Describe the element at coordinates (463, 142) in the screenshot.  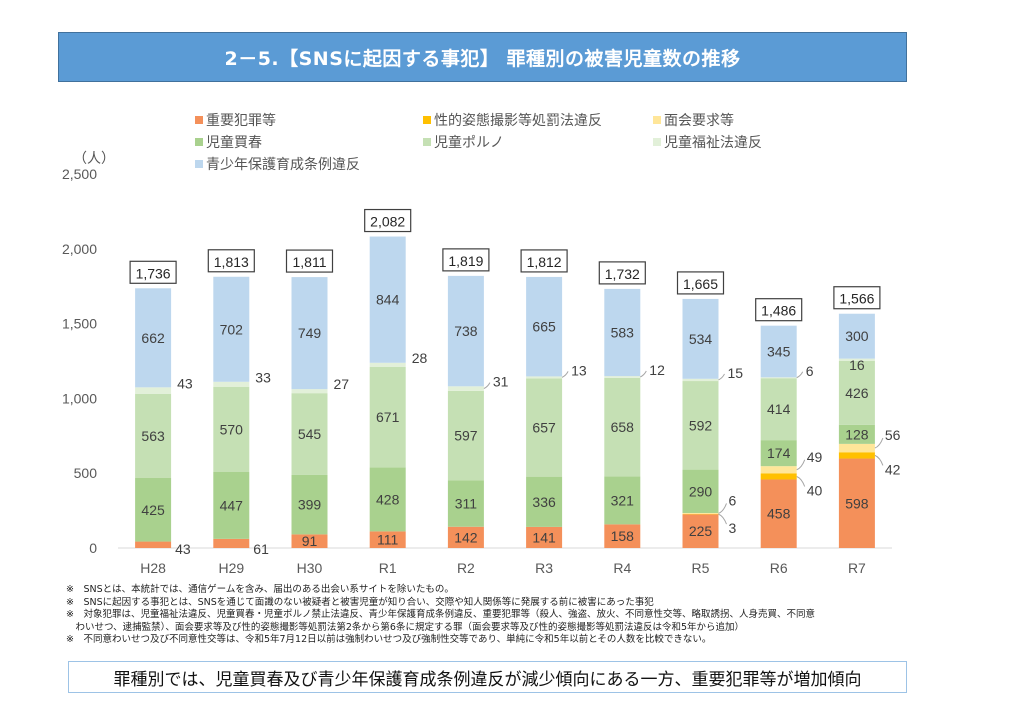
I see `legend-item-child-pornography: 児童ポルノ` at that location.